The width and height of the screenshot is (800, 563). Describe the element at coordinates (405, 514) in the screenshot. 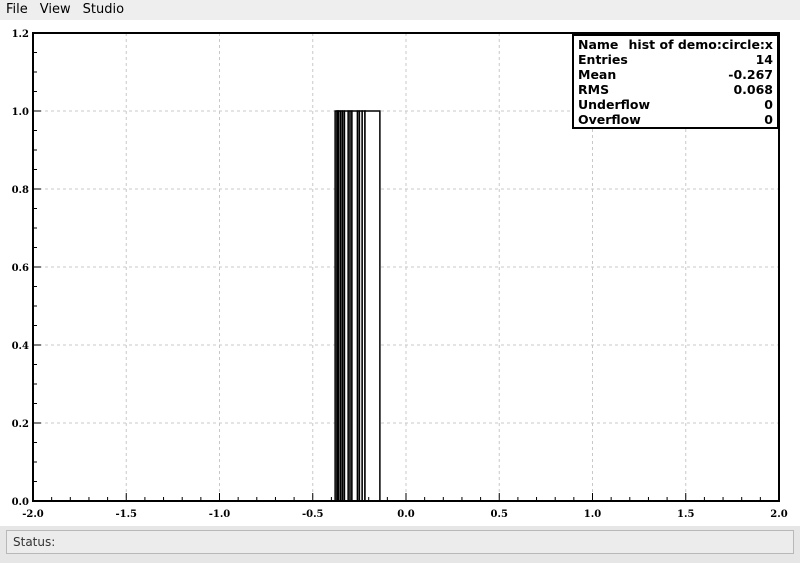

I see `x-tick-label: 0.0` at that location.